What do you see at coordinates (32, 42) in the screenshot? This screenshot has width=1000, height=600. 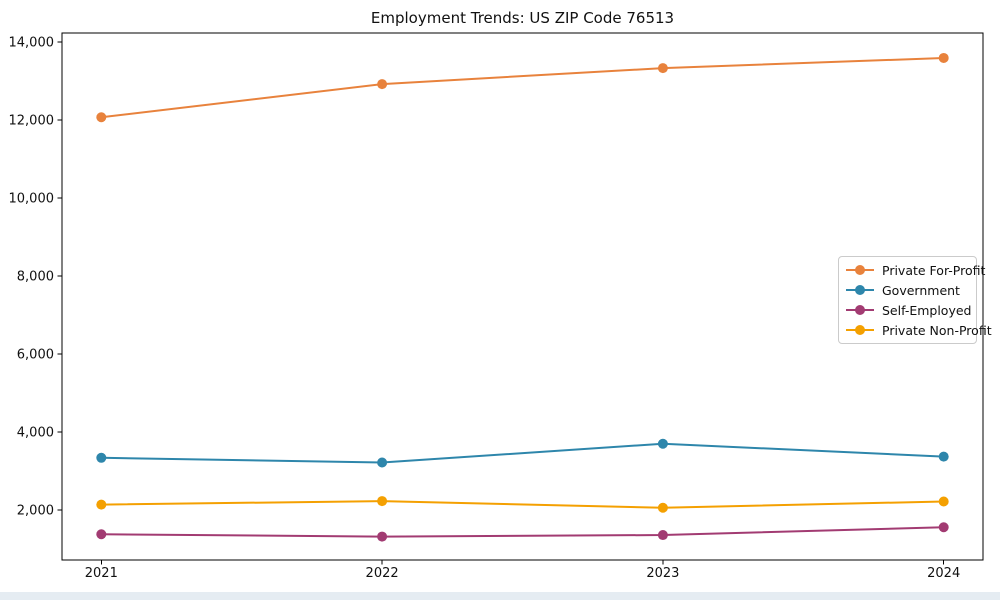 I see `y-axis-tick-label: 14,000` at bounding box center [32, 42].